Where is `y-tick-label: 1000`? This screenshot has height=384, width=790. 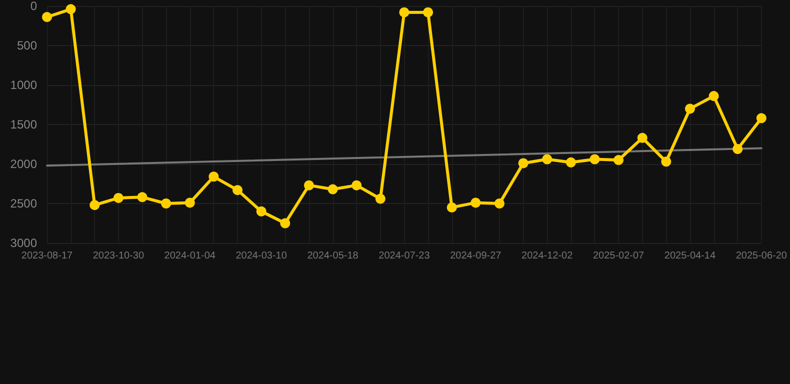 y-tick-label: 1000 is located at coordinates (24, 85).